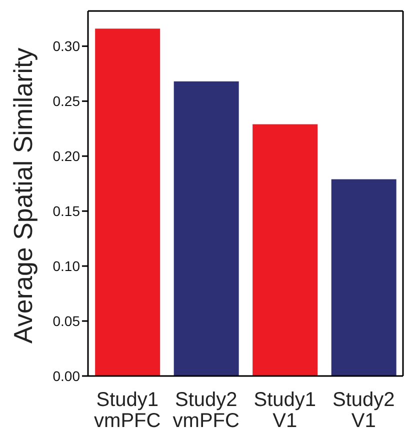  Describe the element at coordinates (66, 211) in the screenshot. I see `y-tick-label: 0.15` at that location.